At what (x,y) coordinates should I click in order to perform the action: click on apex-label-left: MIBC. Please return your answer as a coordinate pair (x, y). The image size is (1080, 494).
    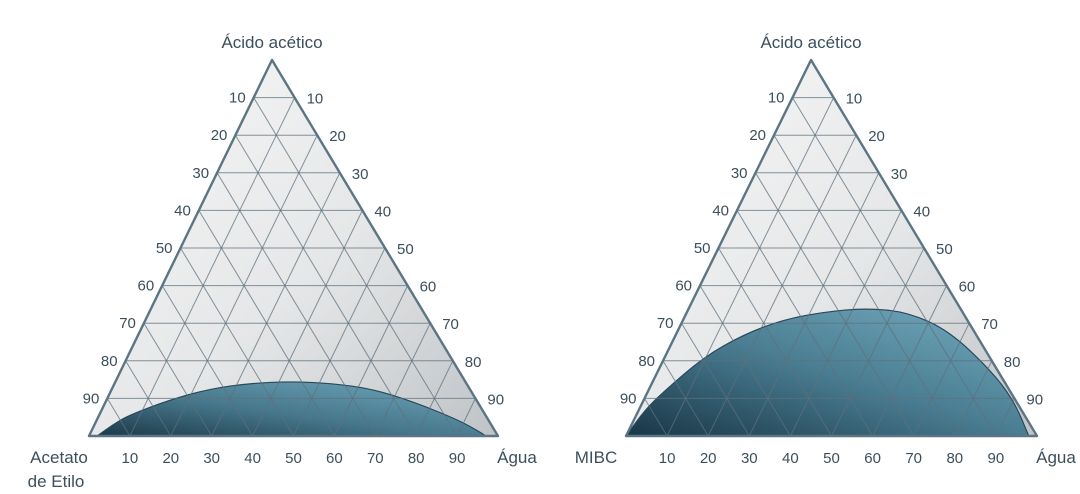
    Looking at the image, I should click on (596, 457).